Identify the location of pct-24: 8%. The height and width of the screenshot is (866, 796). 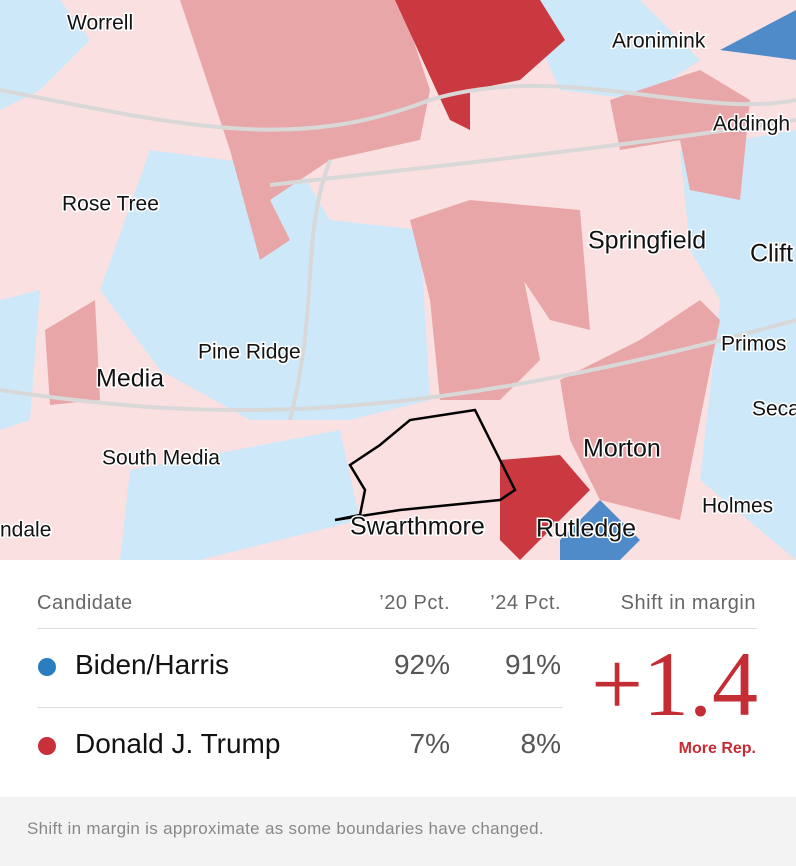
(540, 743).